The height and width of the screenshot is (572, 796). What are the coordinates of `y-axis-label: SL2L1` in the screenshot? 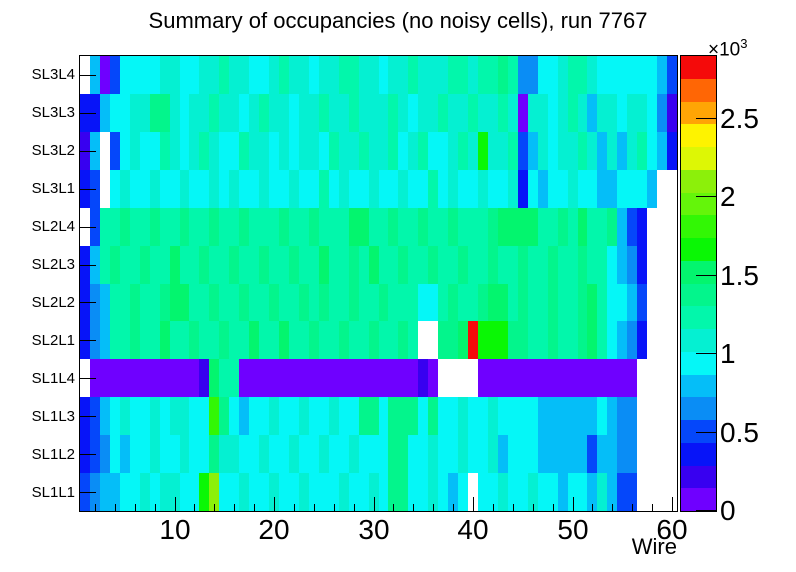 It's located at (53, 340).